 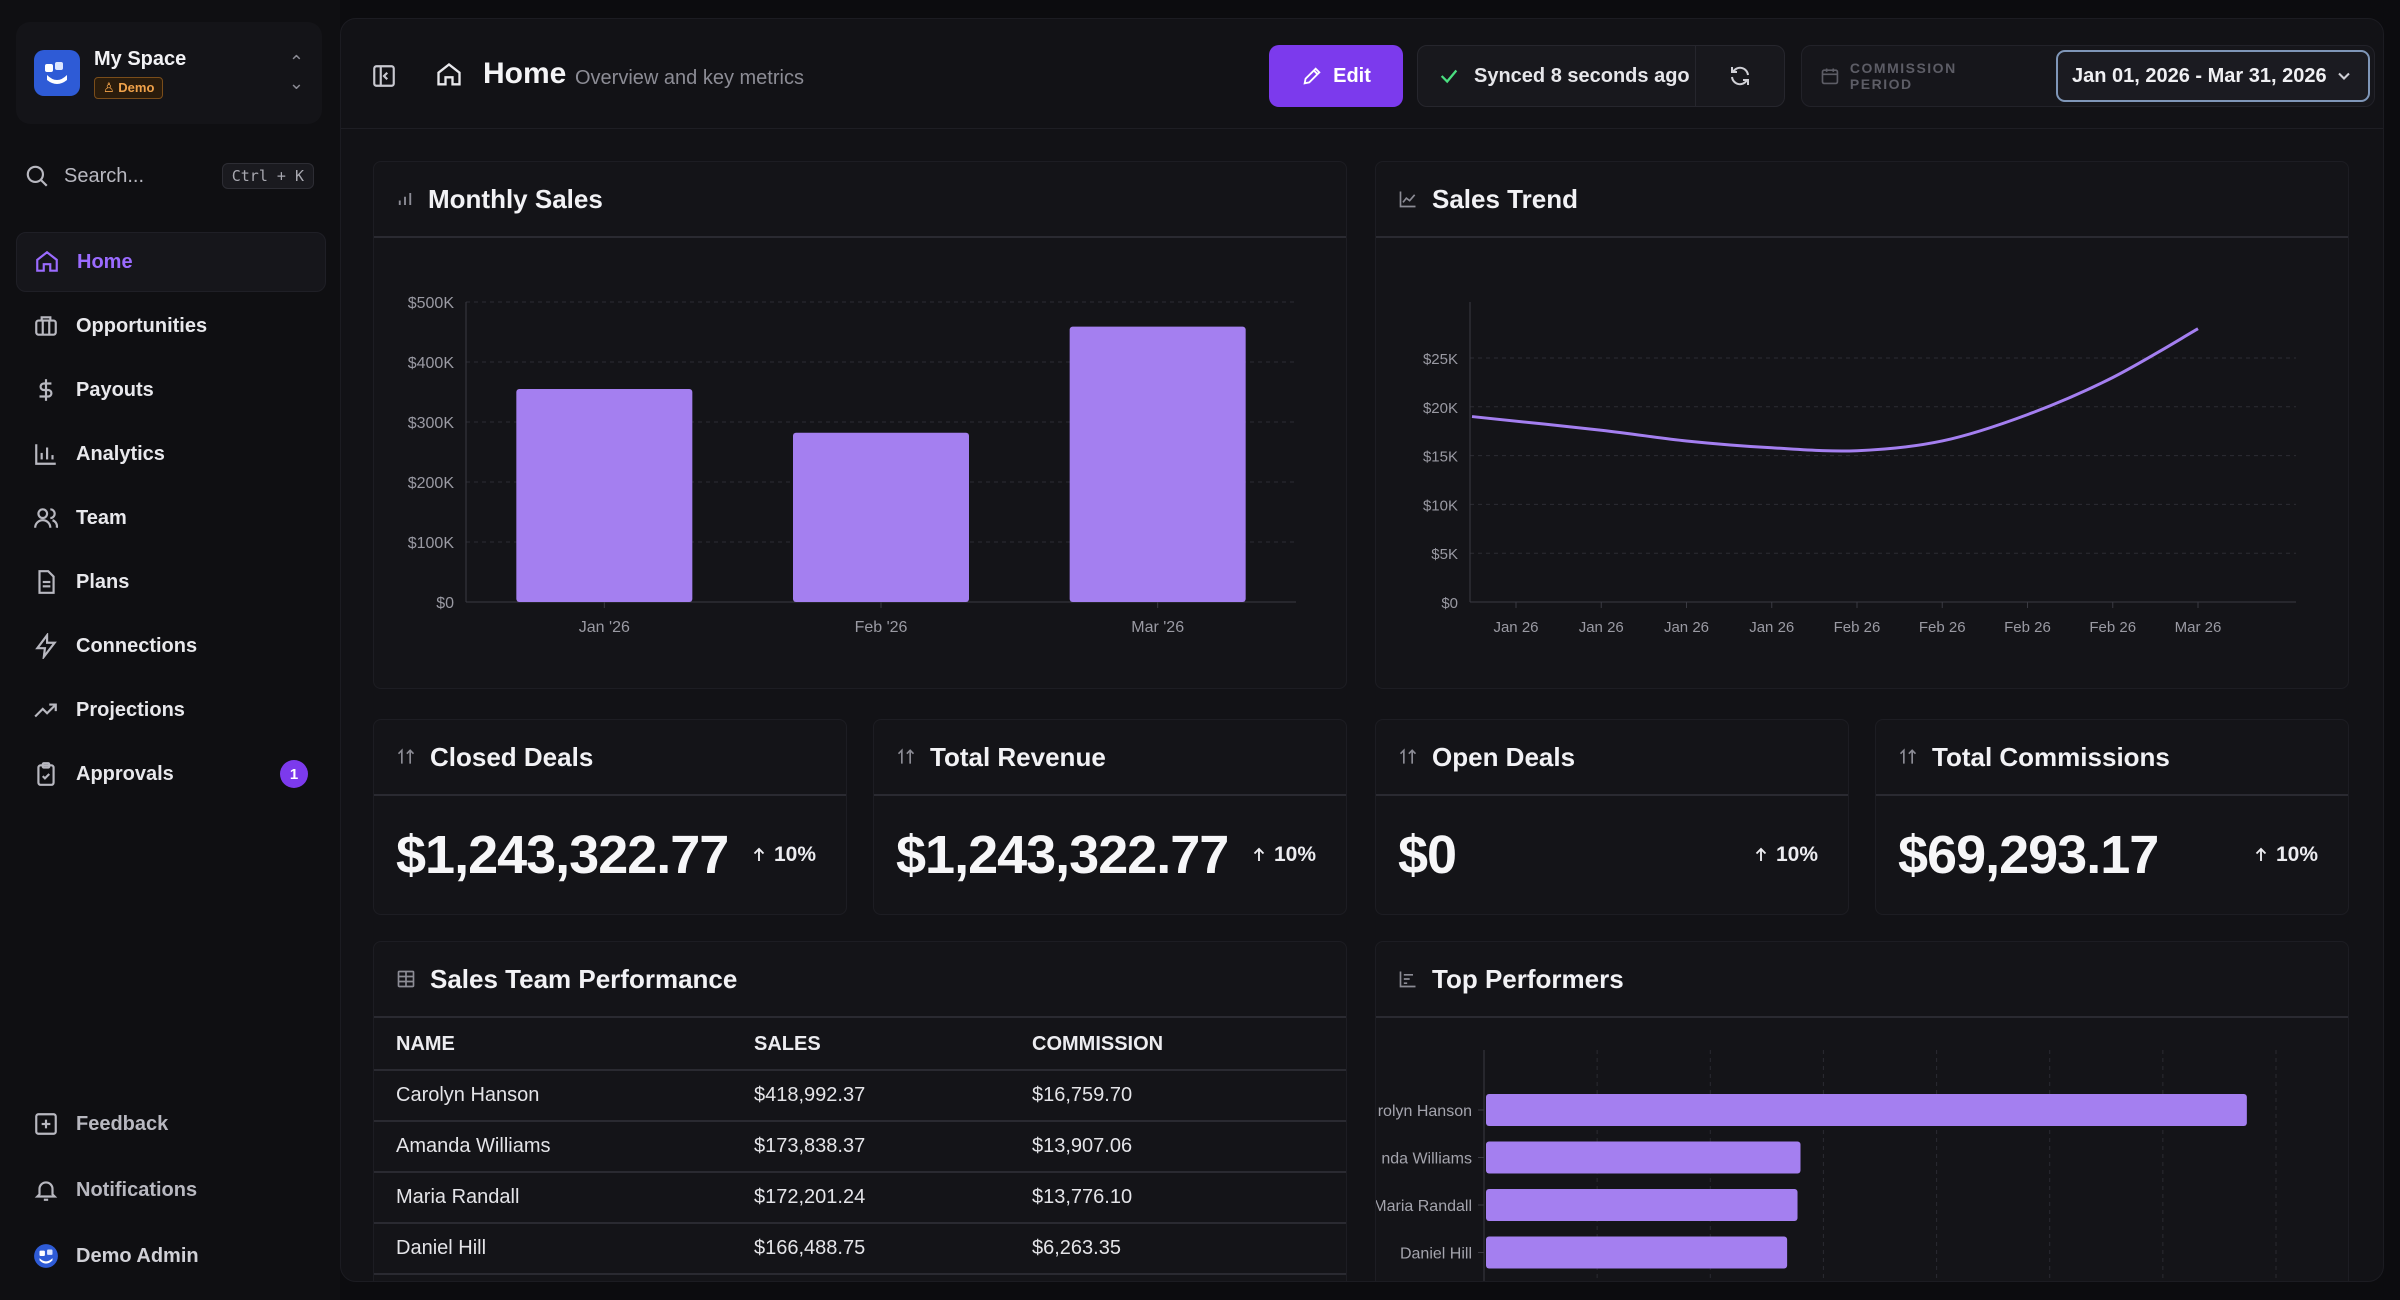 What do you see at coordinates (171, 1190) in the screenshot?
I see `nav-item-notifications: Notifications` at bounding box center [171, 1190].